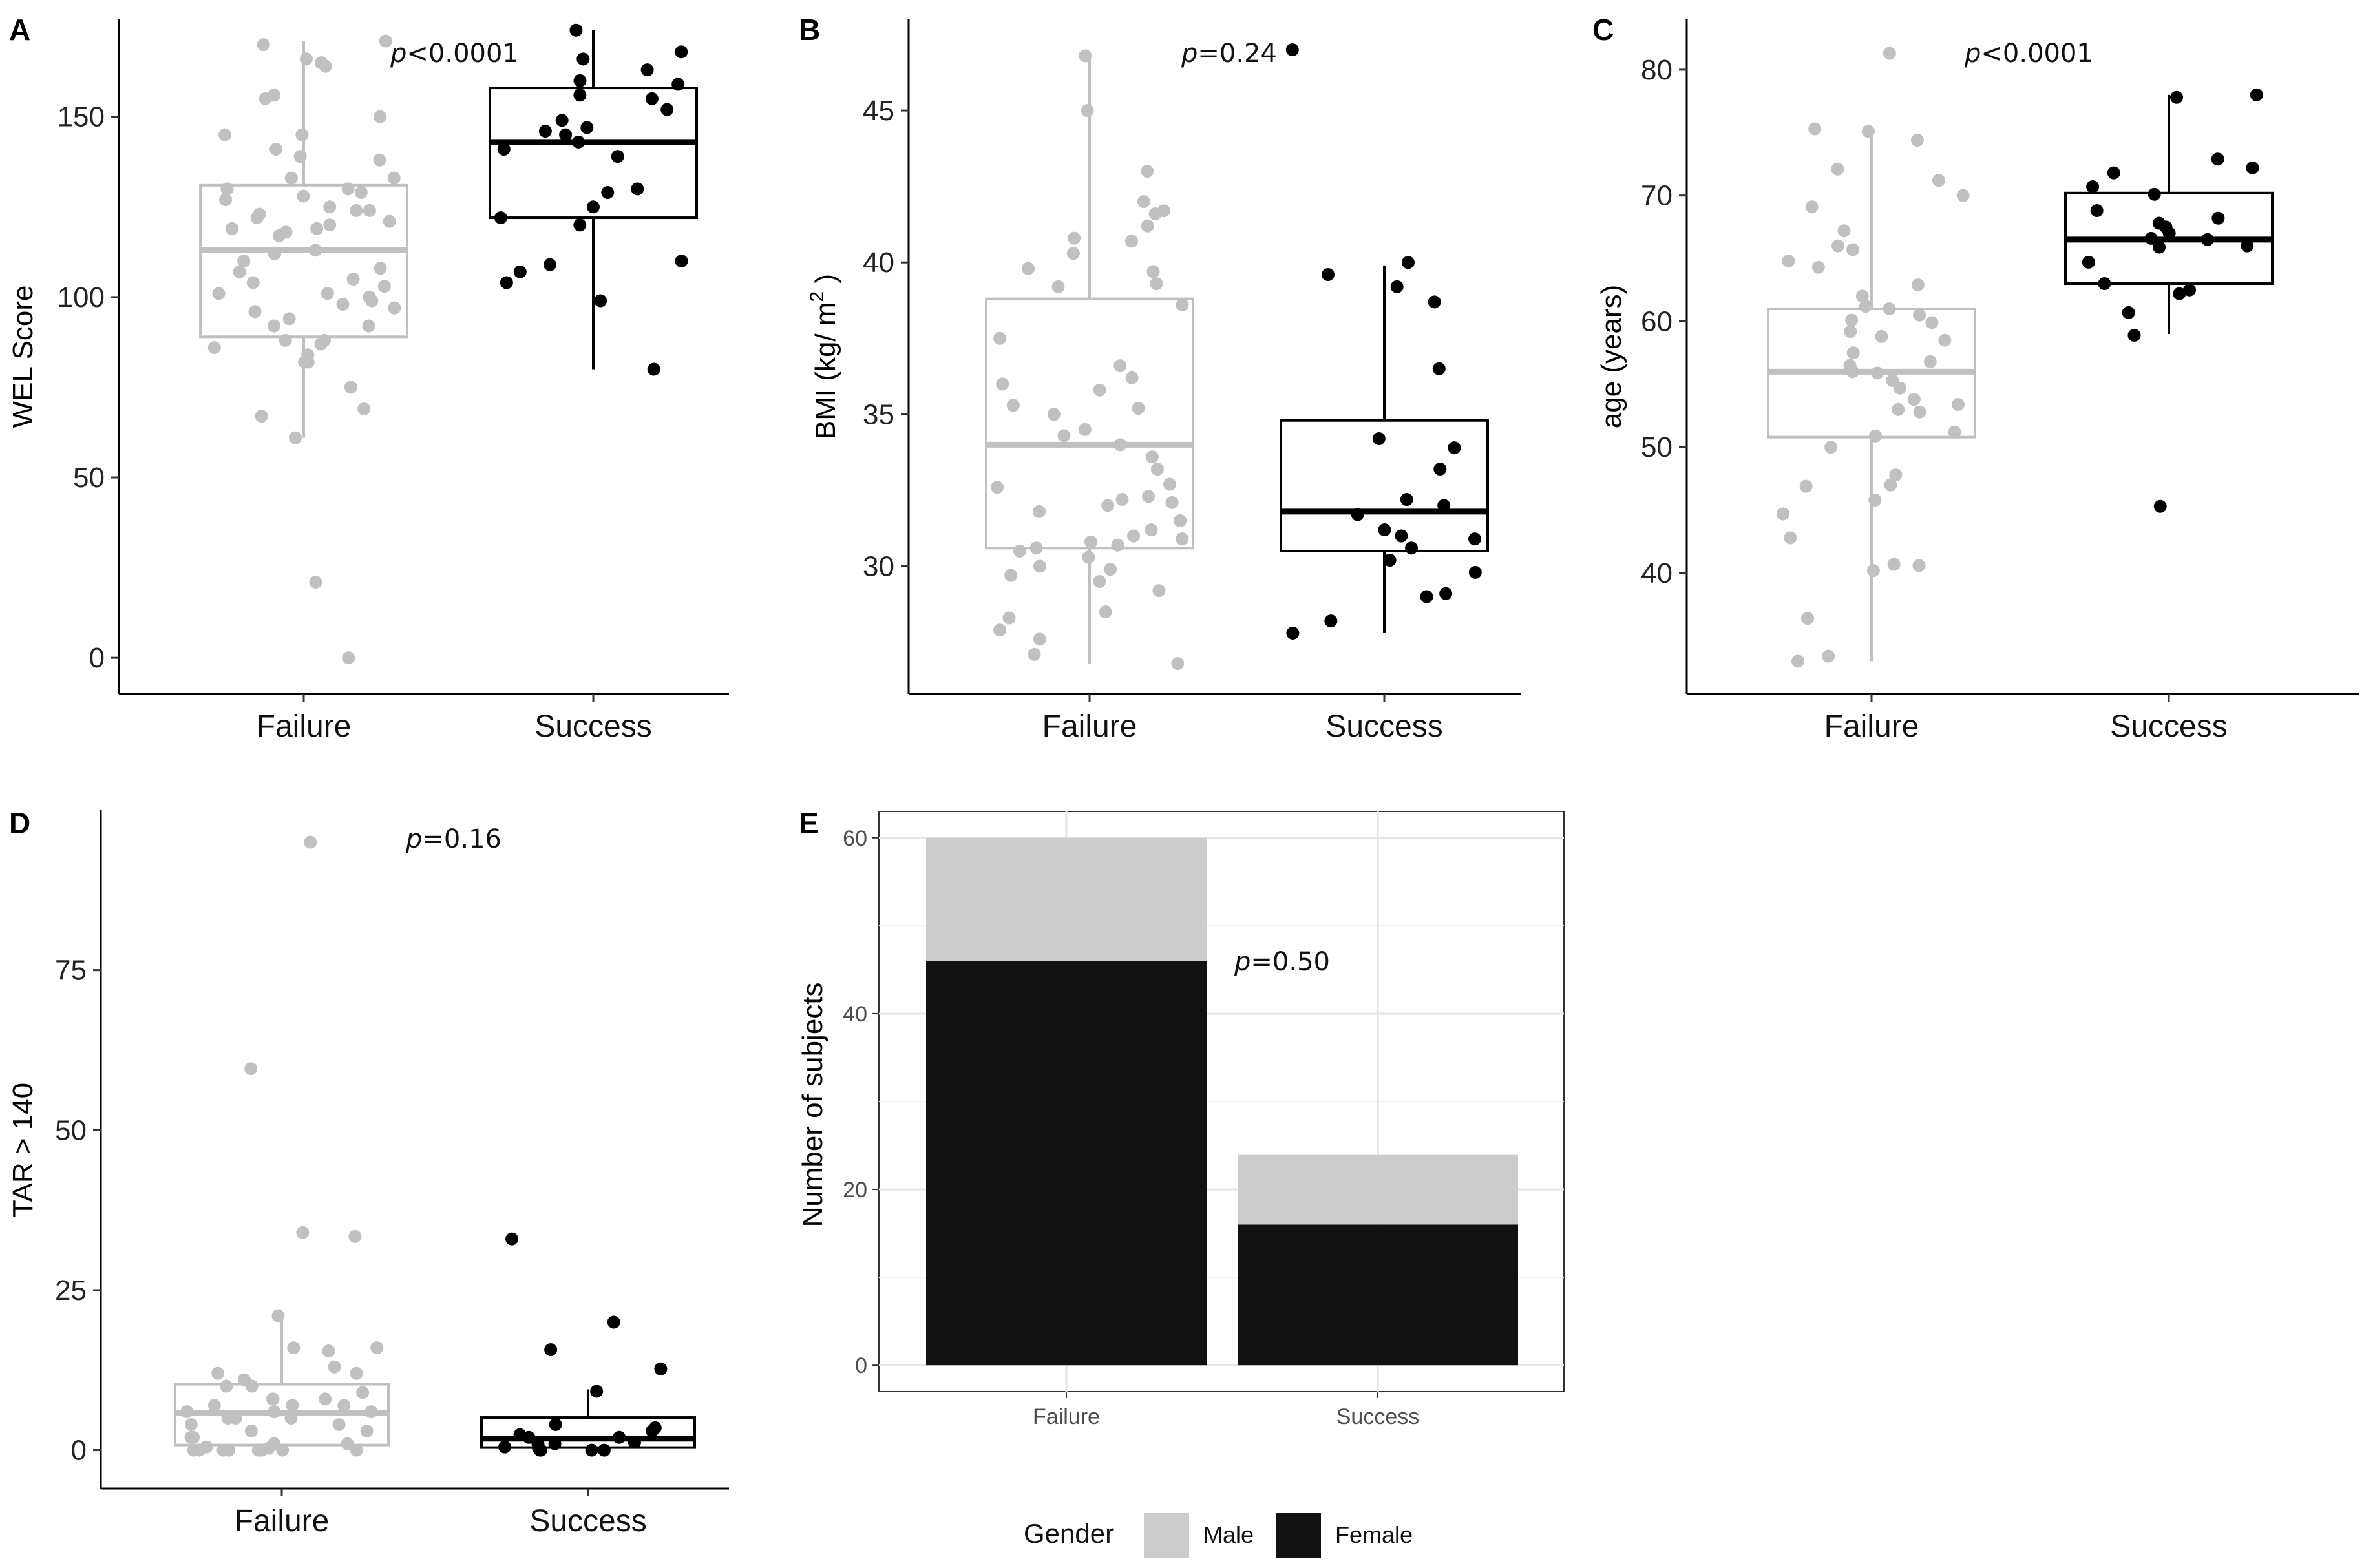 The height and width of the screenshot is (1568, 2364). Describe the element at coordinates (1166, 1535) in the screenshot. I see `legend-swatch-male` at that location.